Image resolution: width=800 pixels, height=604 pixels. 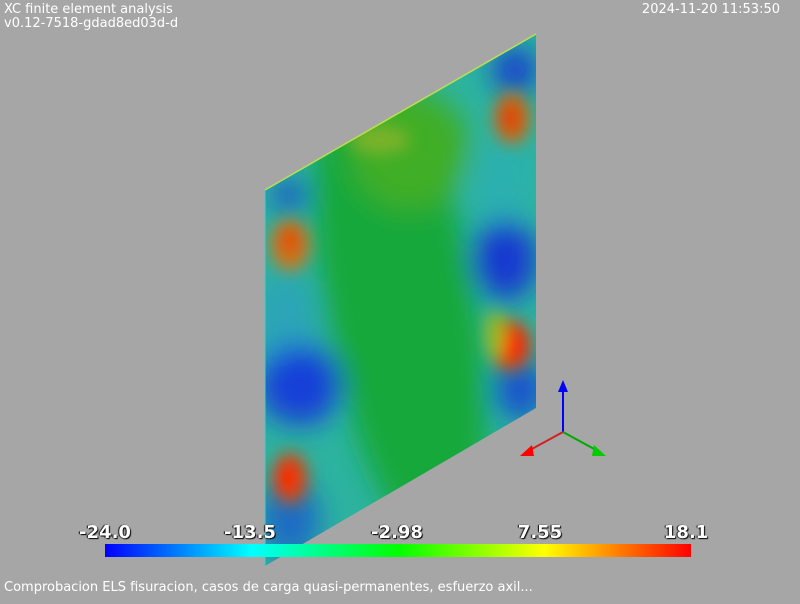 What do you see at coordinates (579, 441) in the screenshot?
I see `y-axis` at bounding box center [579, 441].